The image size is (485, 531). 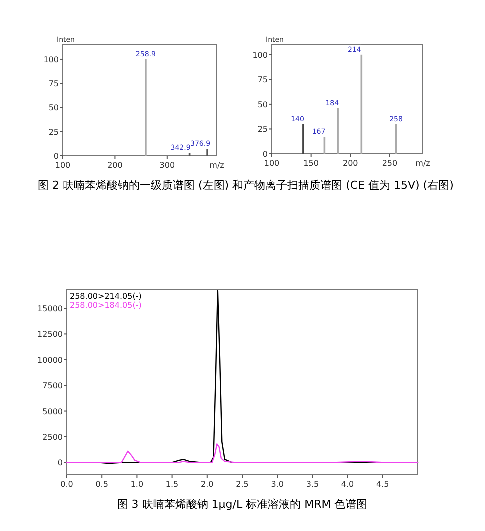 I want to click on y-tick-label: 7500, so click(x=52, y=386).